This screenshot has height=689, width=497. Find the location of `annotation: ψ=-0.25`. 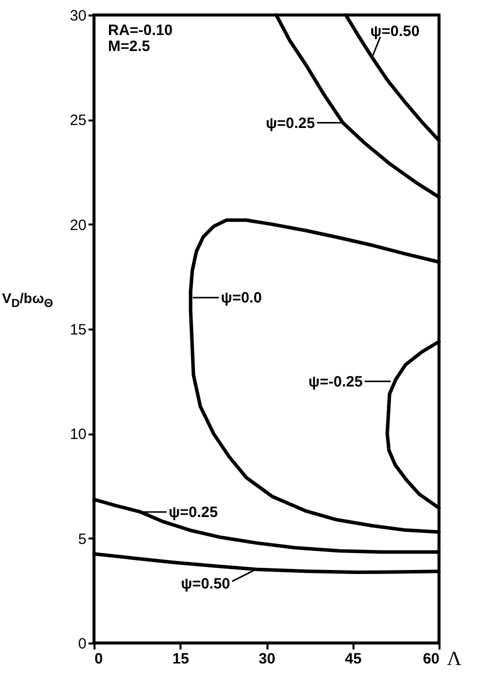

annotation: ψ=-0.25 is located at coordinates (335, 381).